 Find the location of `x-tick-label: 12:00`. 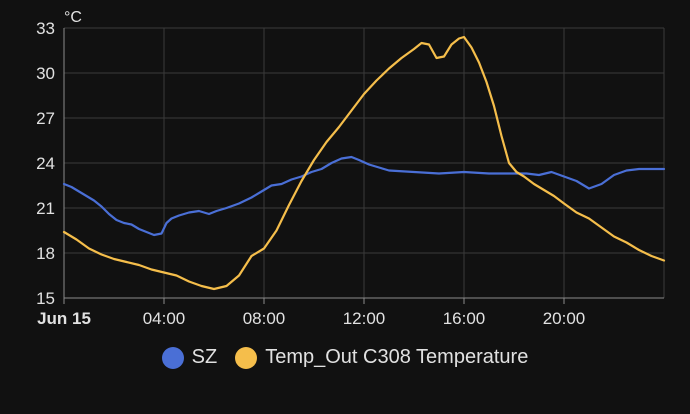

x-tick-label: 12:00 is located at coordinates (364, 318).